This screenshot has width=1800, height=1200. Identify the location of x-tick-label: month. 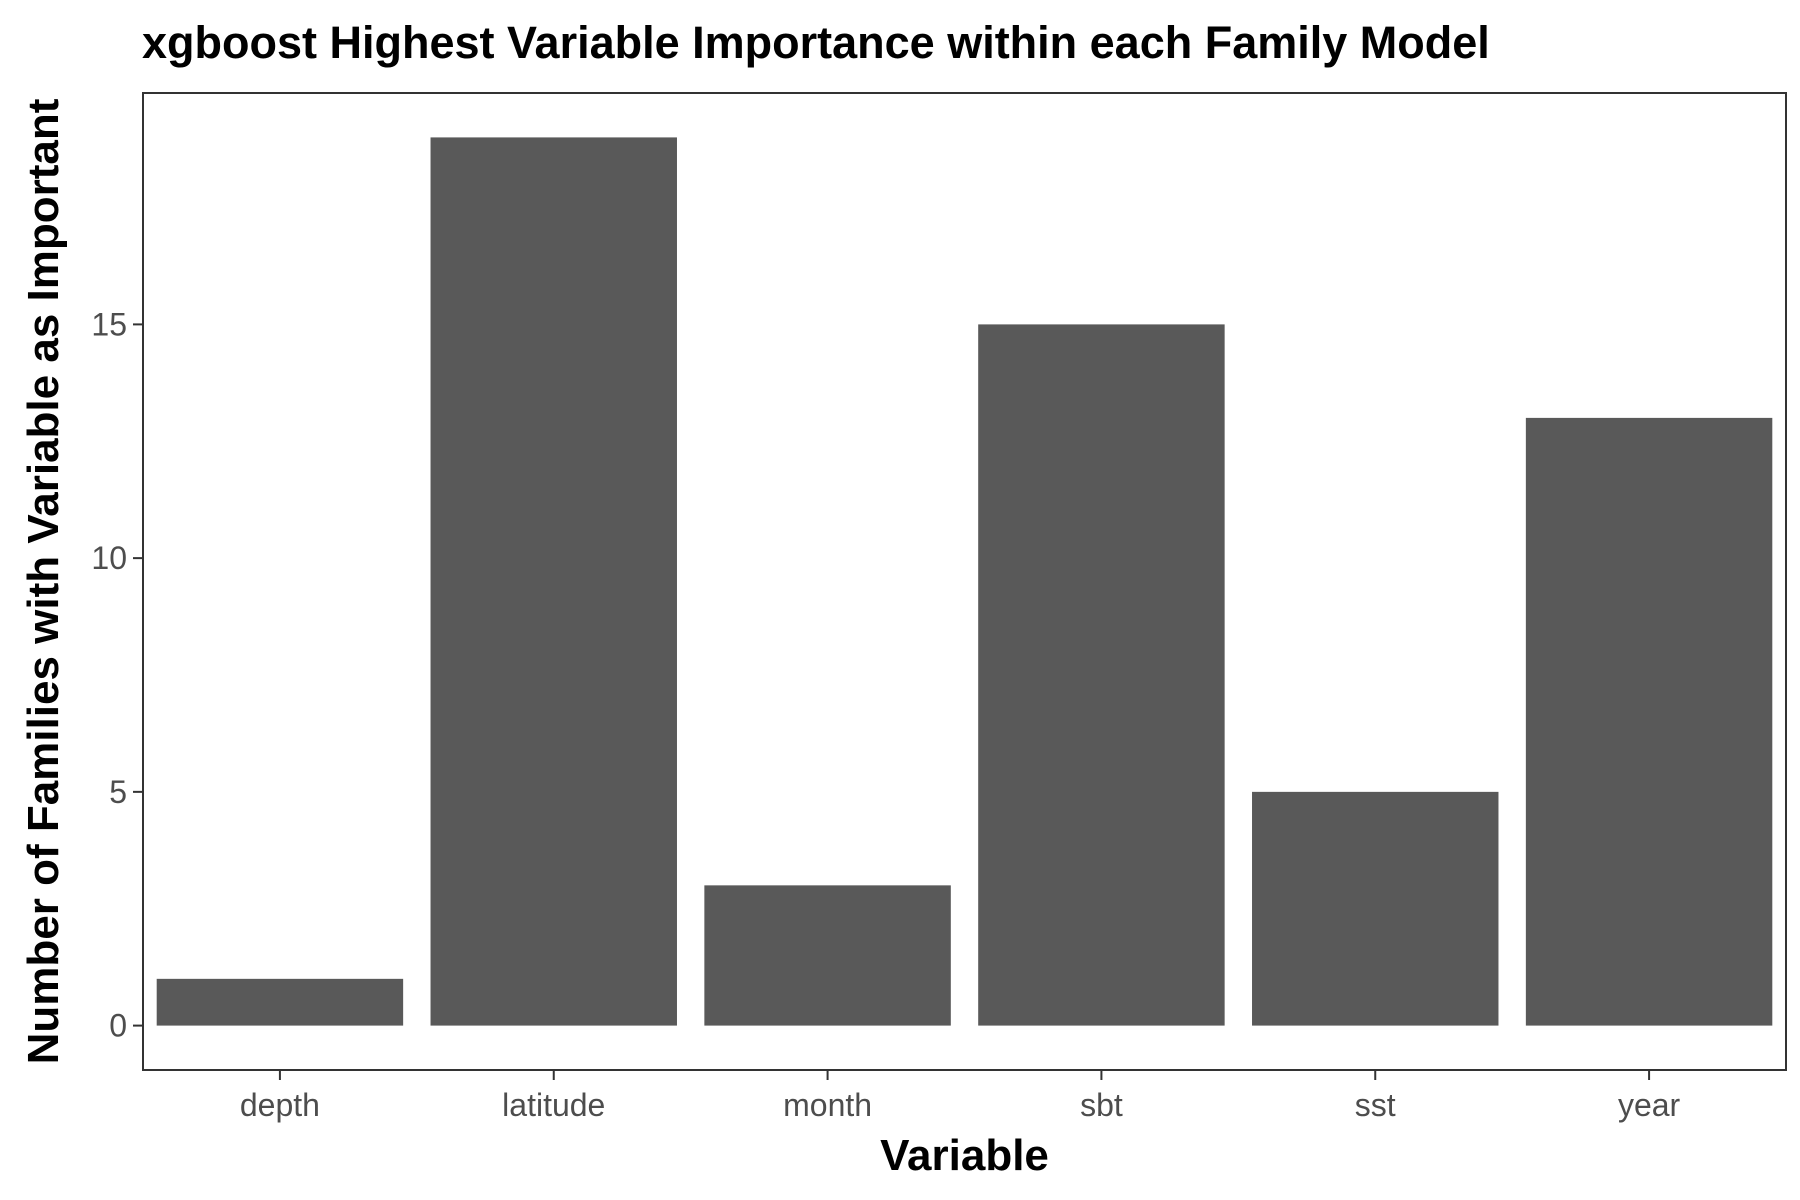
(827, 1105).